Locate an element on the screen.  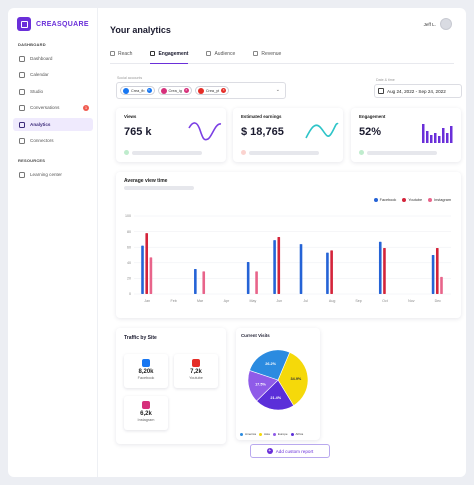
engagement-icon is located at coordinates (153, 53).